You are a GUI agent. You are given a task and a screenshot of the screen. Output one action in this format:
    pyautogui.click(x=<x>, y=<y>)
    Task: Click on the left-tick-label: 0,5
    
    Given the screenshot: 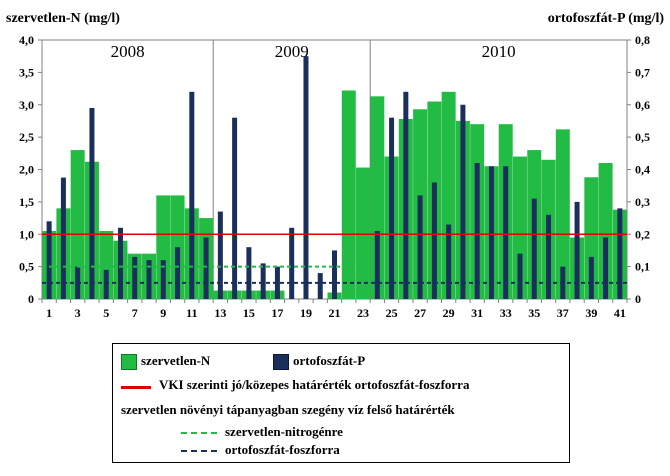 What is the action you would take?
    pyautogui.click(x=26, y=267)
    